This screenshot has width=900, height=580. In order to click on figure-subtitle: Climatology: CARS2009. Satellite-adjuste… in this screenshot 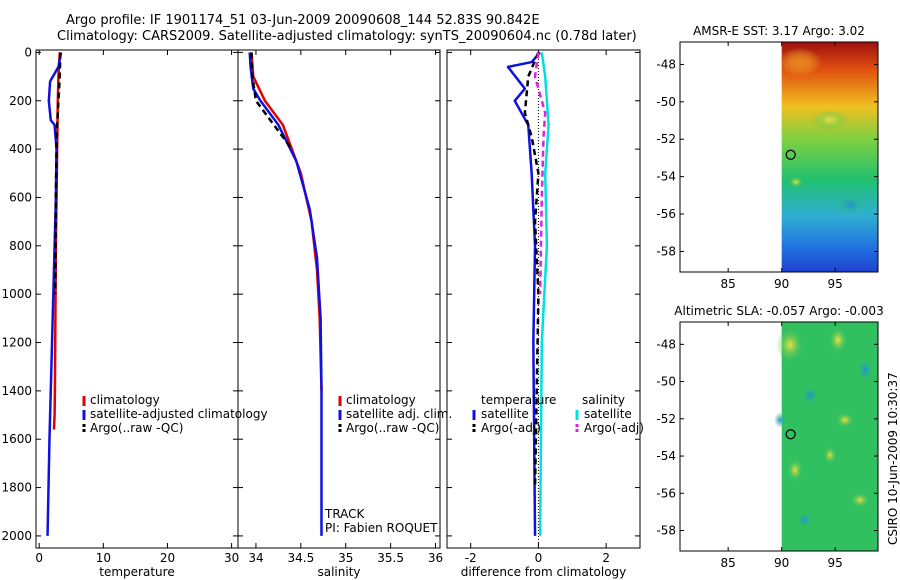, I will do `click(347, 36)`.